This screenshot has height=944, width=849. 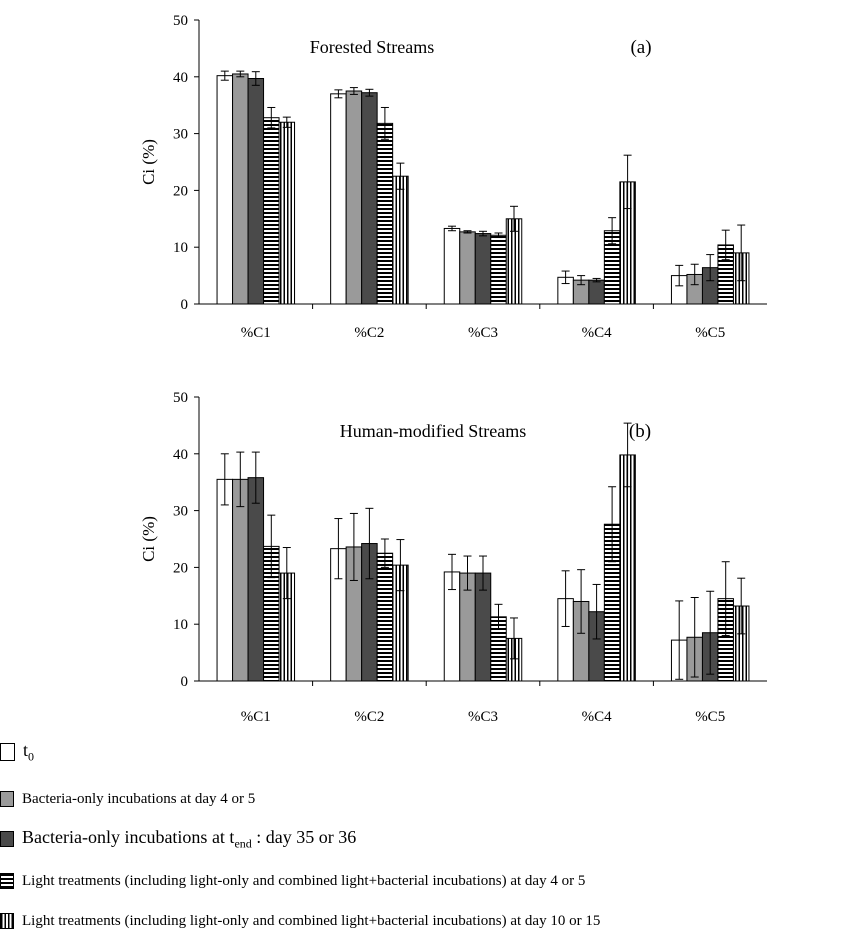 I want to click on panel-label: (b), so click(x=640, y=431).